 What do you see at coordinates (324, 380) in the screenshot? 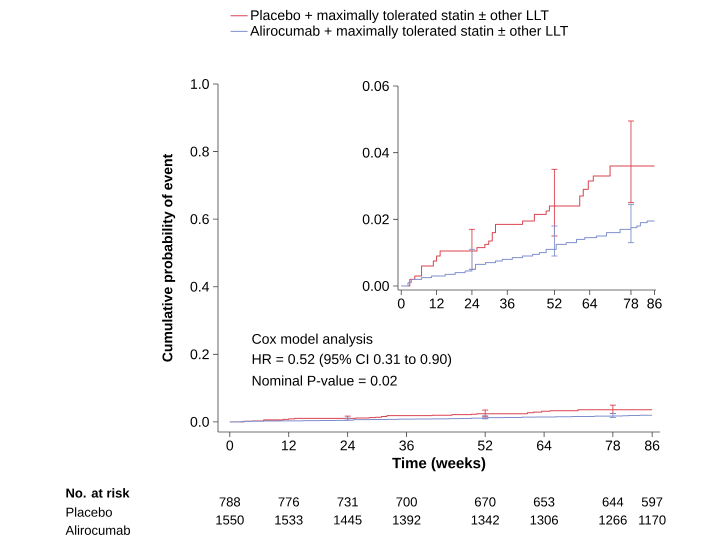
I see `annotation: Nominal P-value = 0.02` at bounding box center [324, 380].